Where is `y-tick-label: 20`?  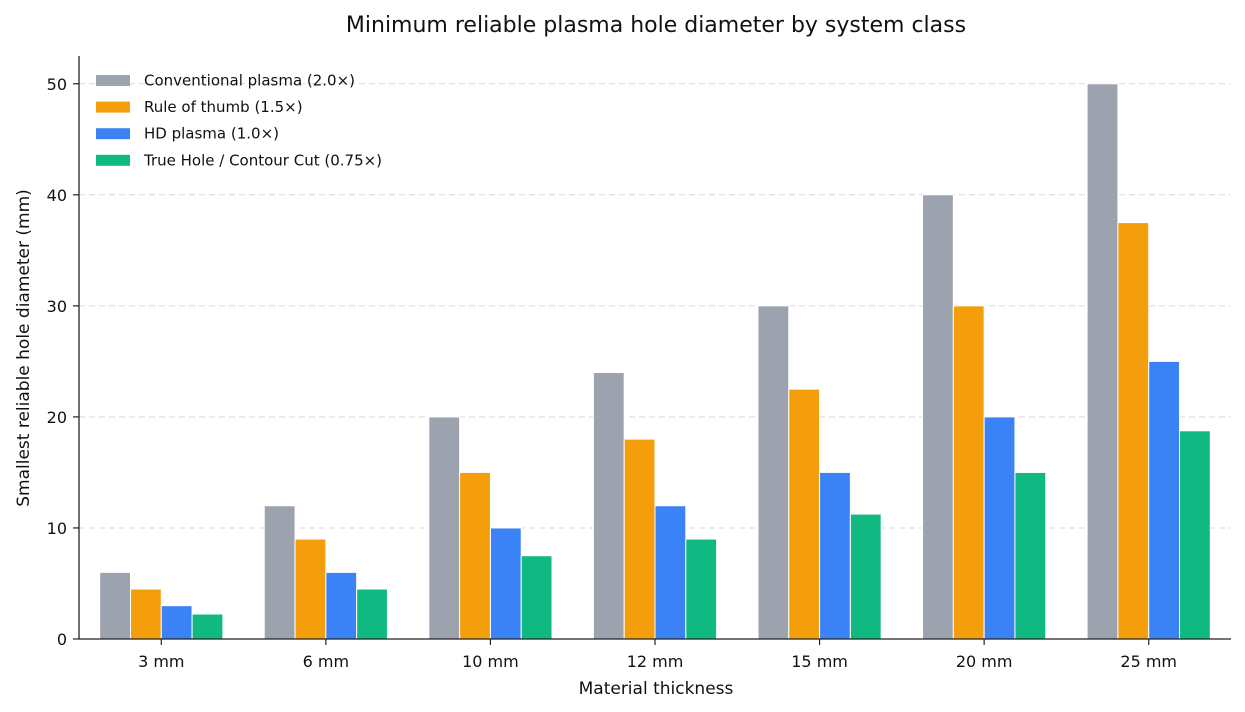
y-tick-label: 20 is located at coordinates (57, 417).